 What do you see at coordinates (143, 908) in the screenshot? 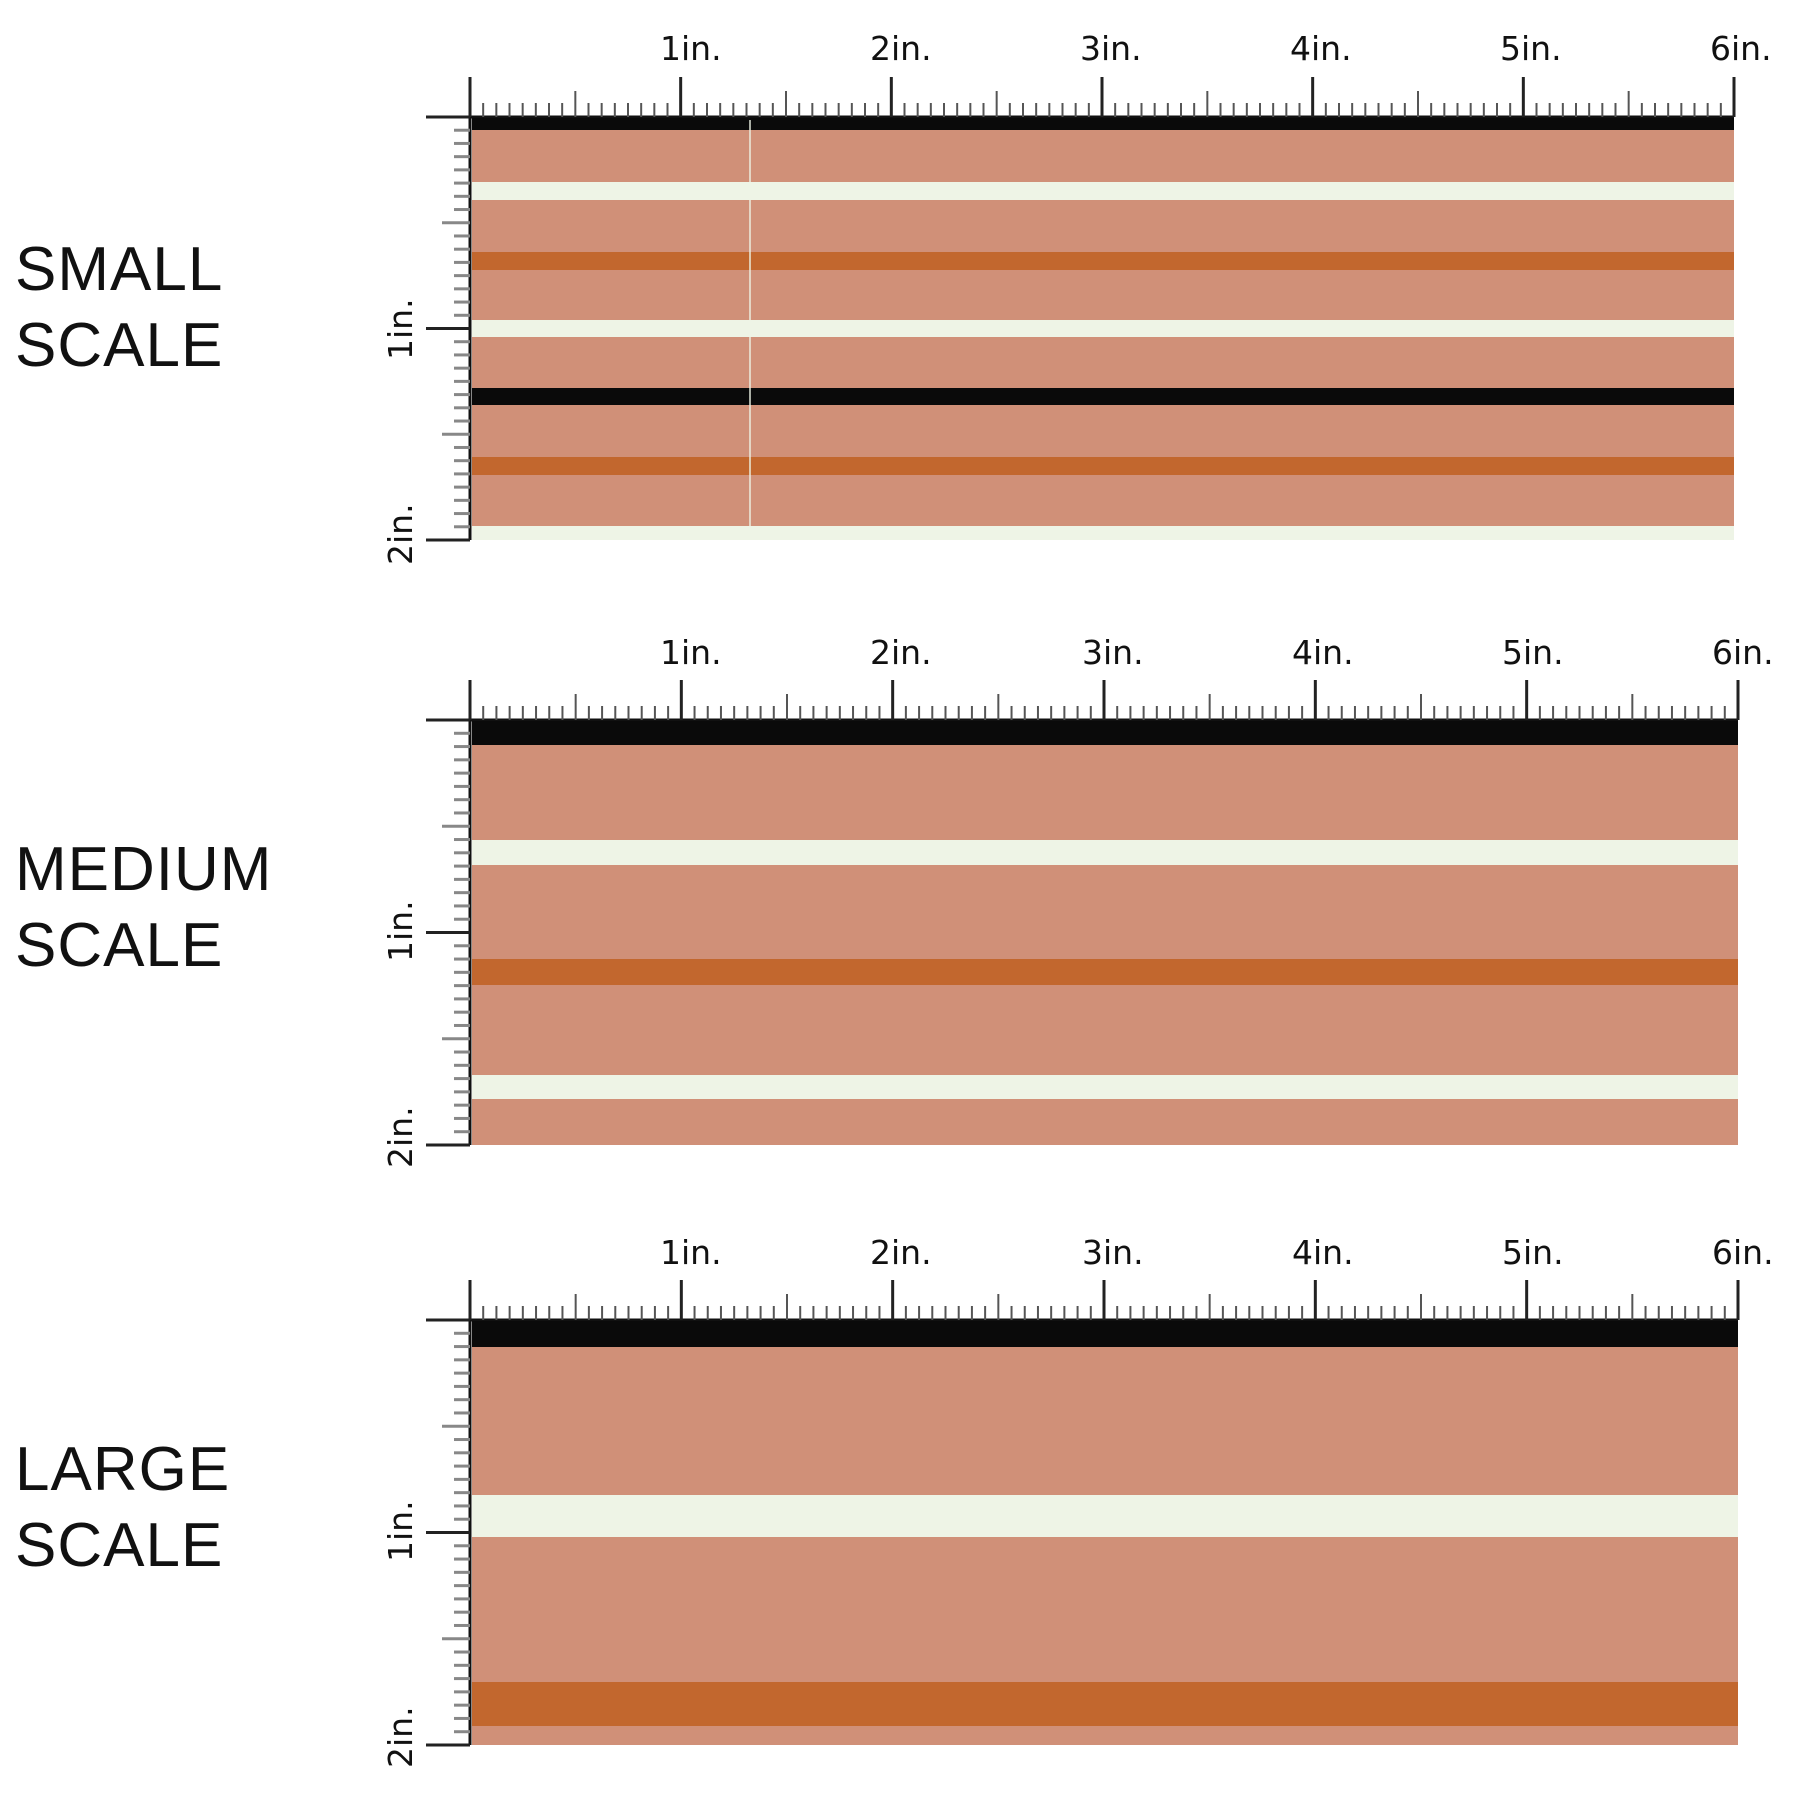
I see `medium-scale-label: MEDIUM SCALE` at bounding box center [143, 908].